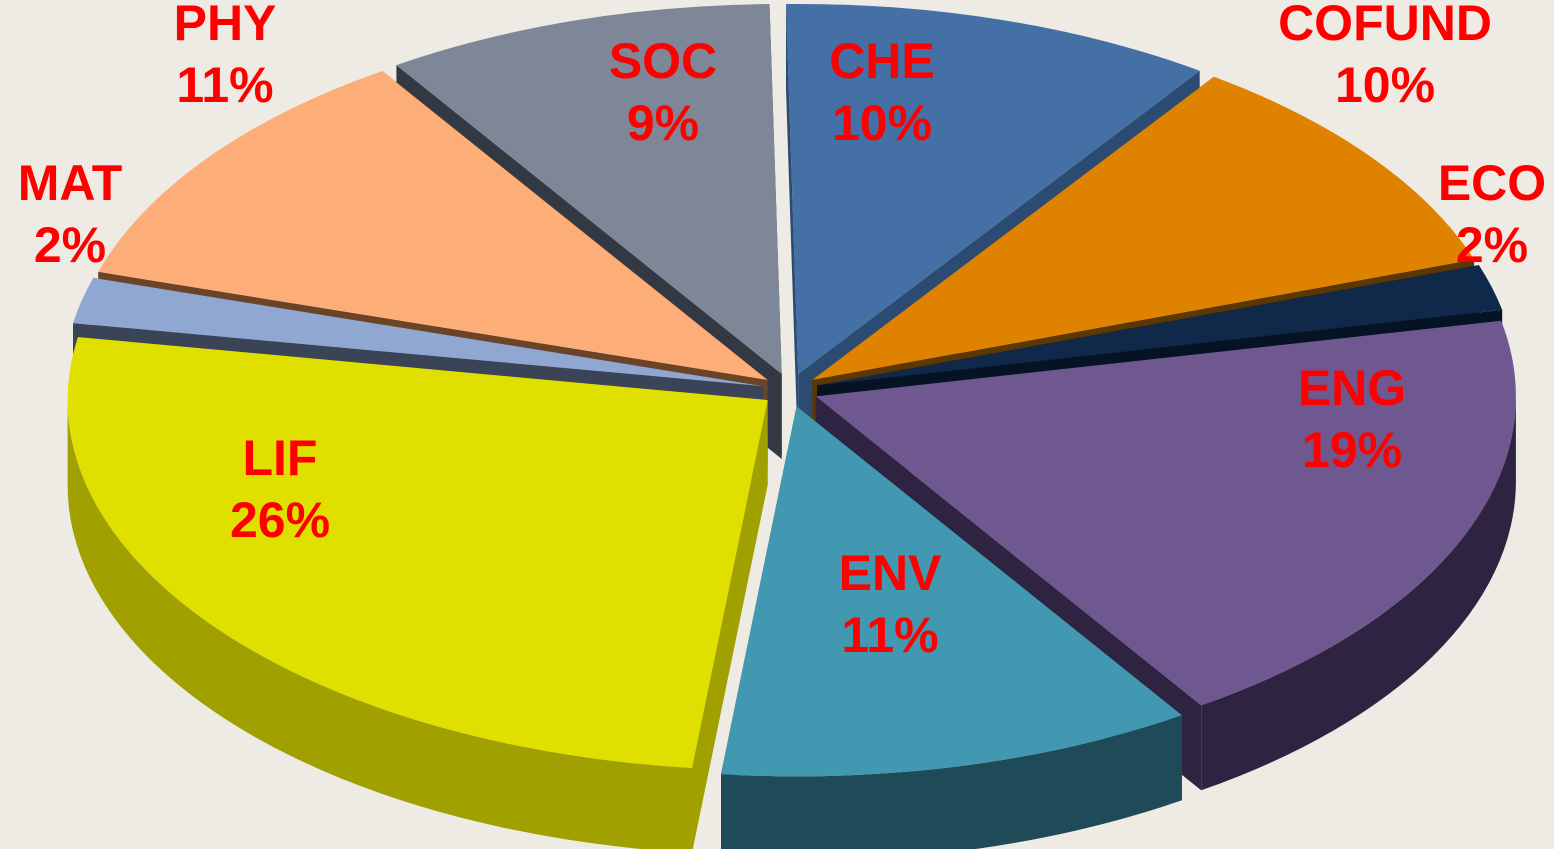  I want to click on slice-eco-value: 2%, so click(1492, 245).